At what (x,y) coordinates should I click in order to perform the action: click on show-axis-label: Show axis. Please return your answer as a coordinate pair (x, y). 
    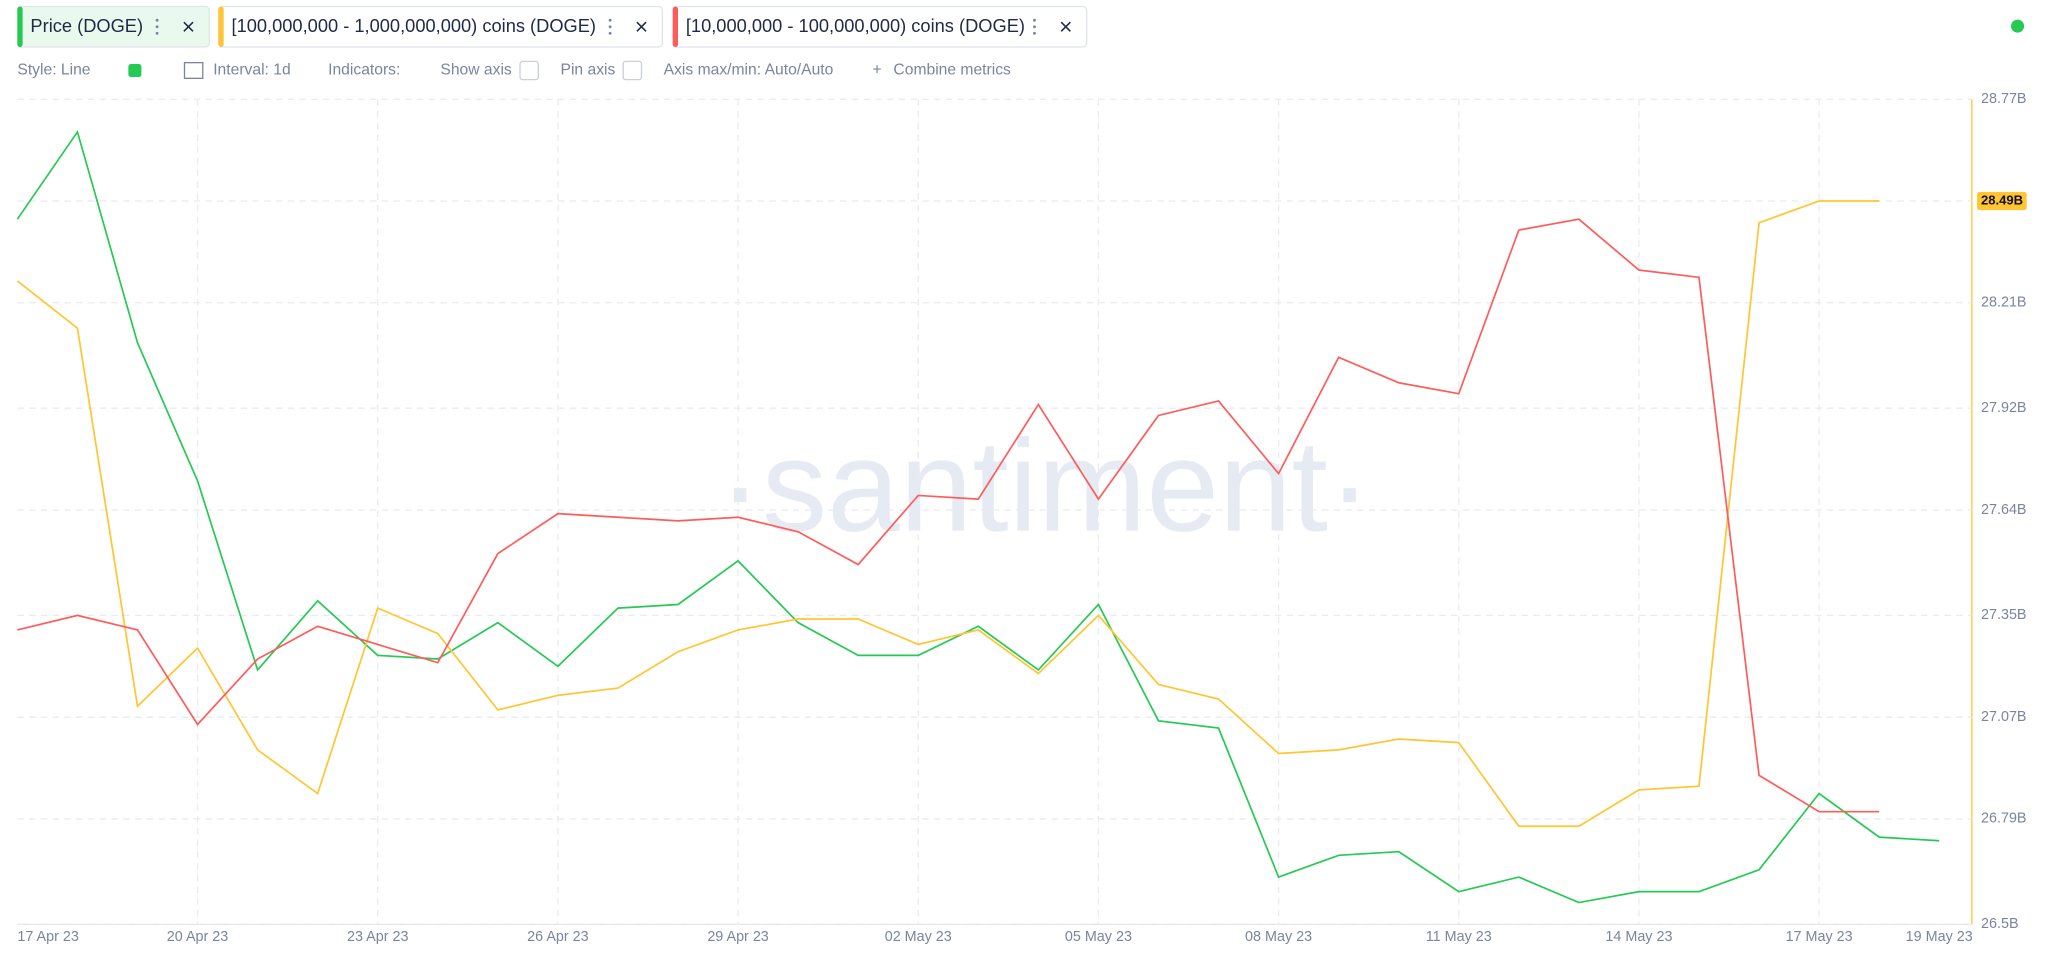
    Looking at the image, I should click on (476, 70).